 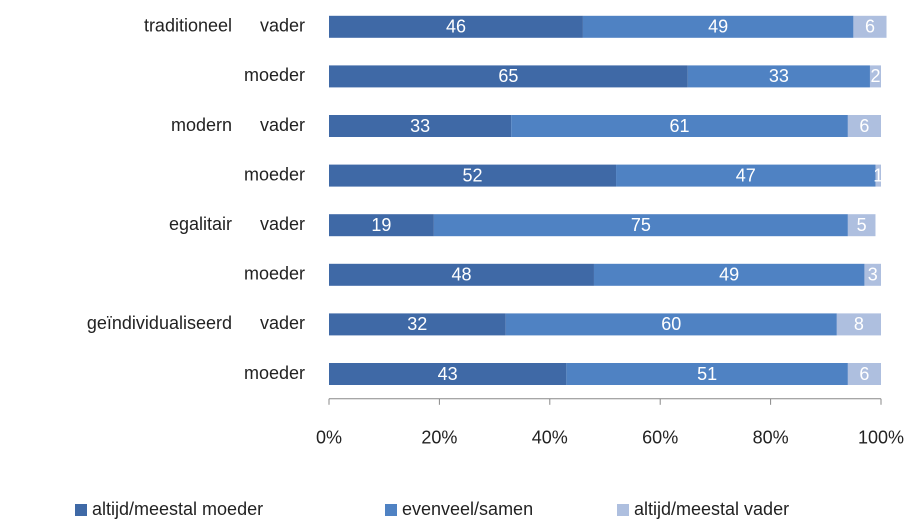 I want to click on data-label: 43, so click(x=448, y=374).